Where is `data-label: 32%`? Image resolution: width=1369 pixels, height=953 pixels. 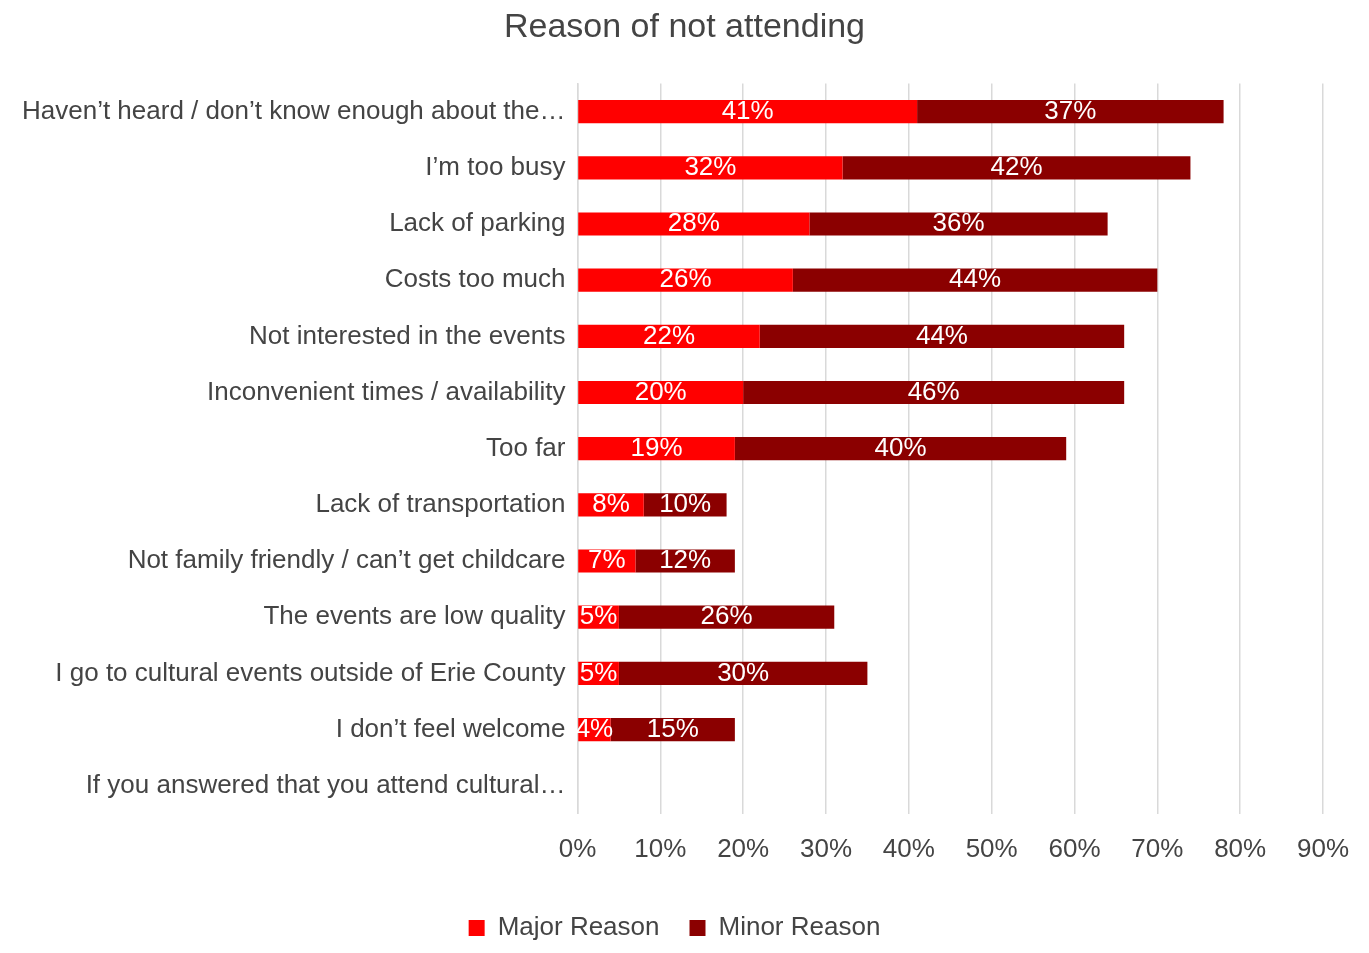 data-label: 32% is located at coordinates (710, 166).